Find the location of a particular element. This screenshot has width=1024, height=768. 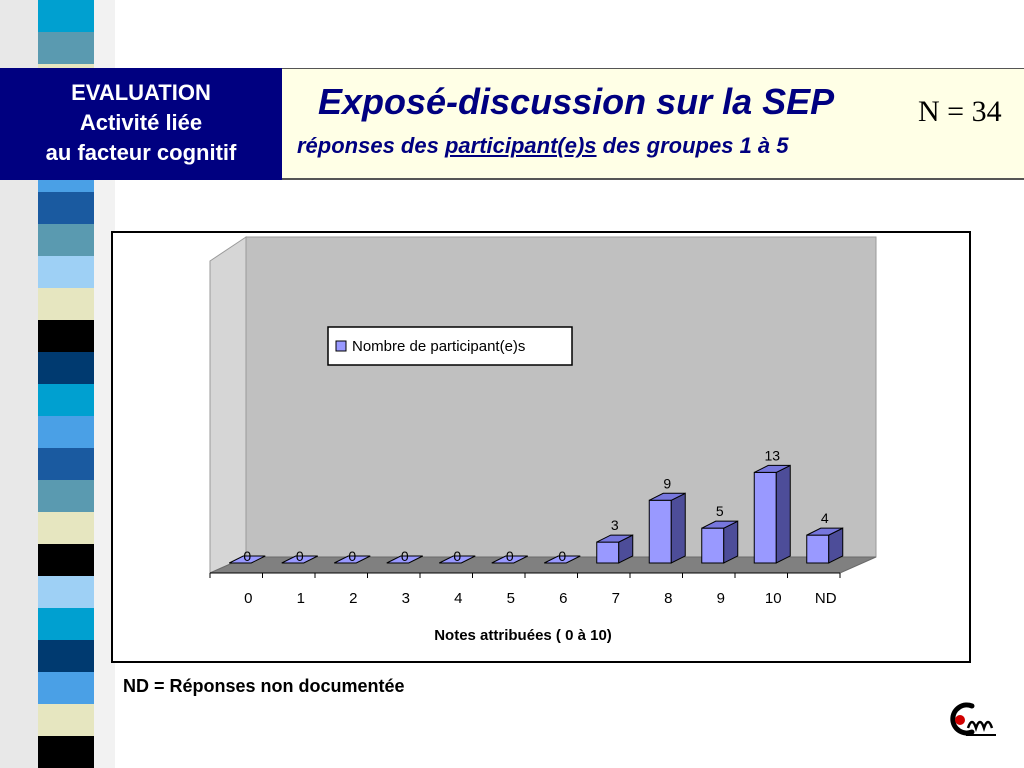

evaluation-line-2: Activité liée is located at coordinates (141, 122).